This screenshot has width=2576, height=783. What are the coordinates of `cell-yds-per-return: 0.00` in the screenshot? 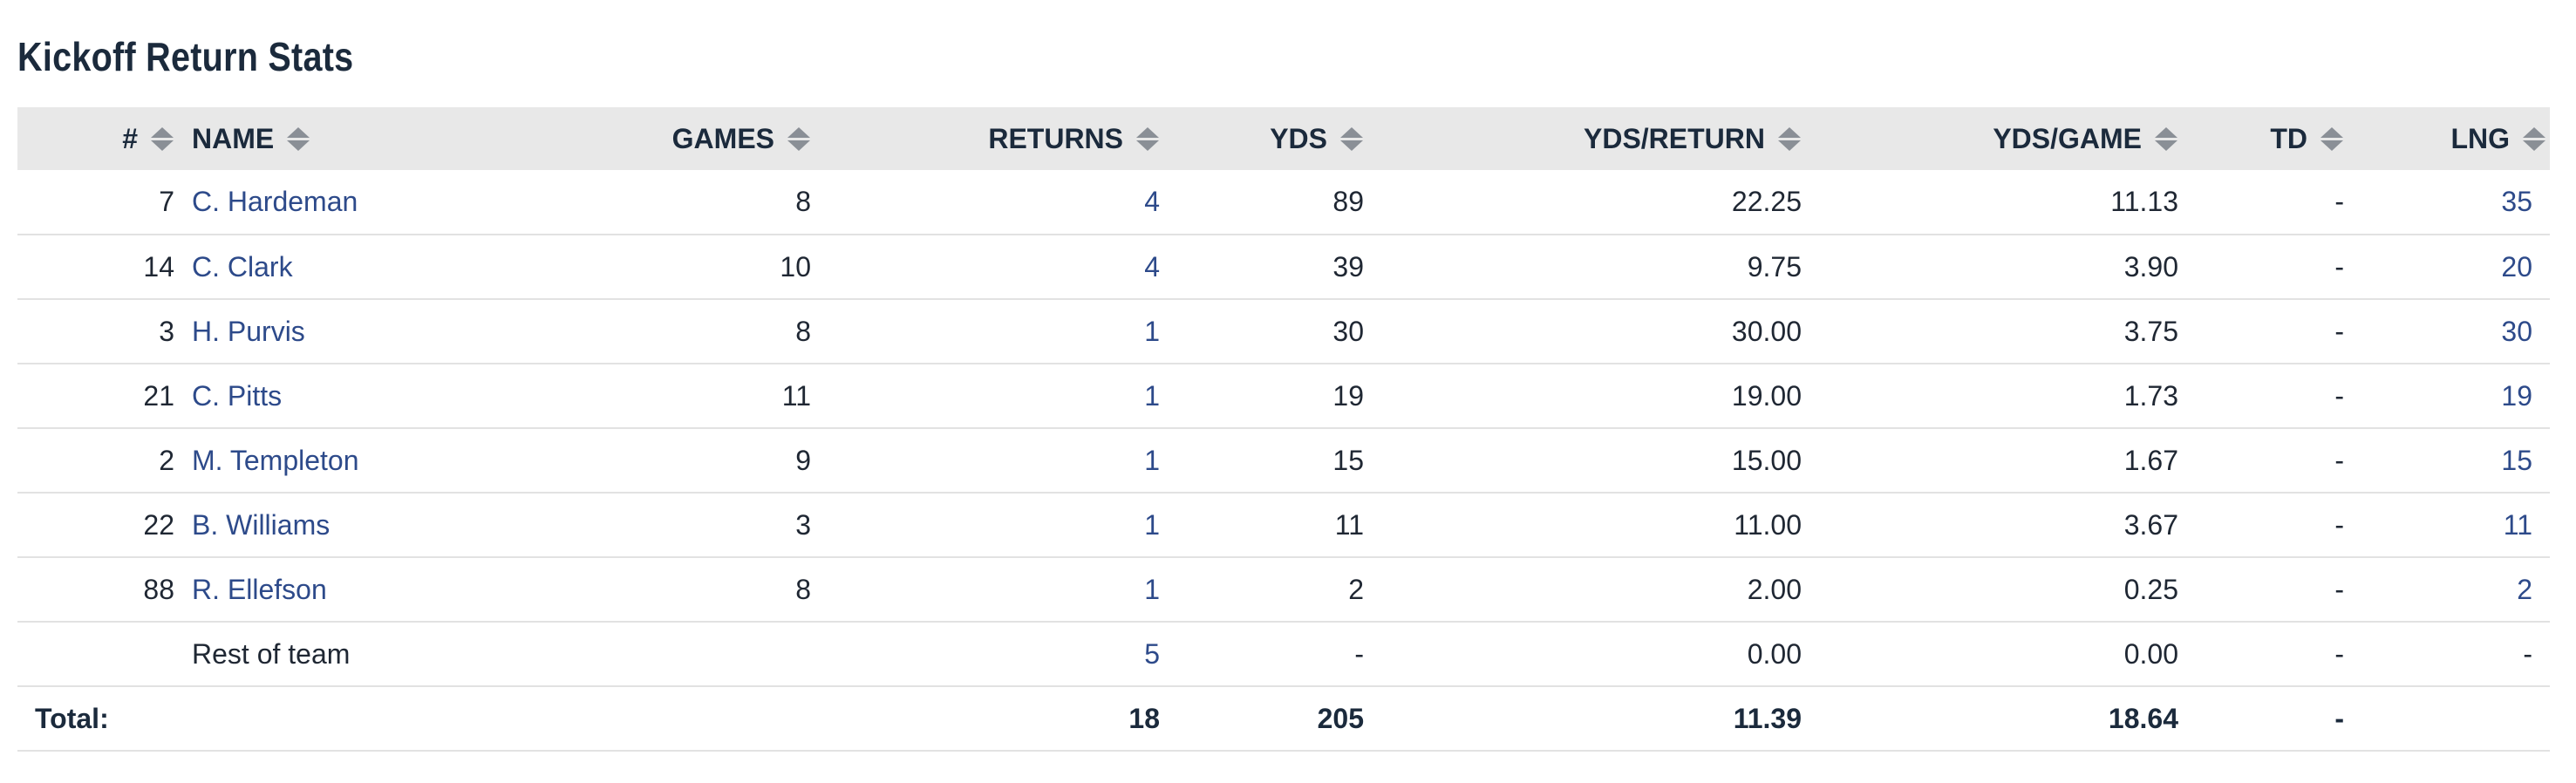 It's located at (1775, 654).